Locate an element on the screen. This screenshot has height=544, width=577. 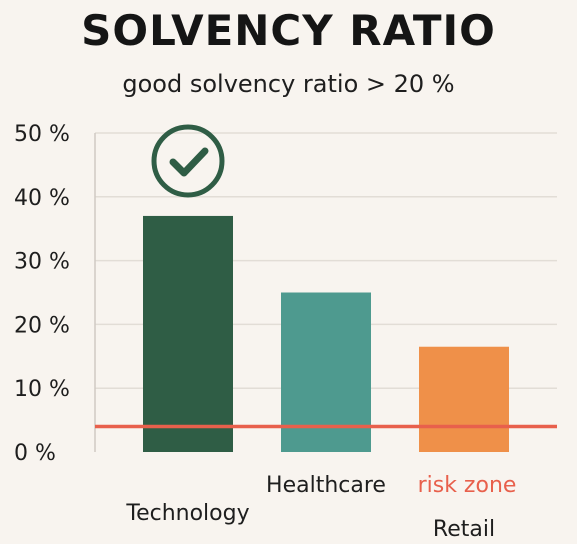
risk-zone-label: risk zone is located at coordinates (467, 485).